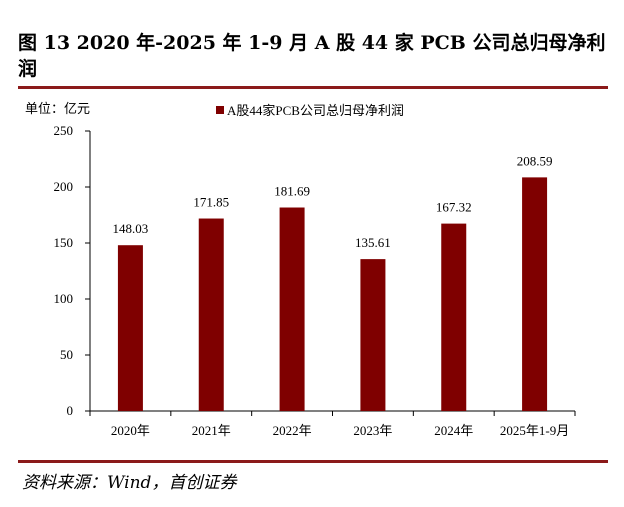  Describe the element at coordinates (57, 108) in the screenshot. I see `unit-label: 单位：亿元` at that location.